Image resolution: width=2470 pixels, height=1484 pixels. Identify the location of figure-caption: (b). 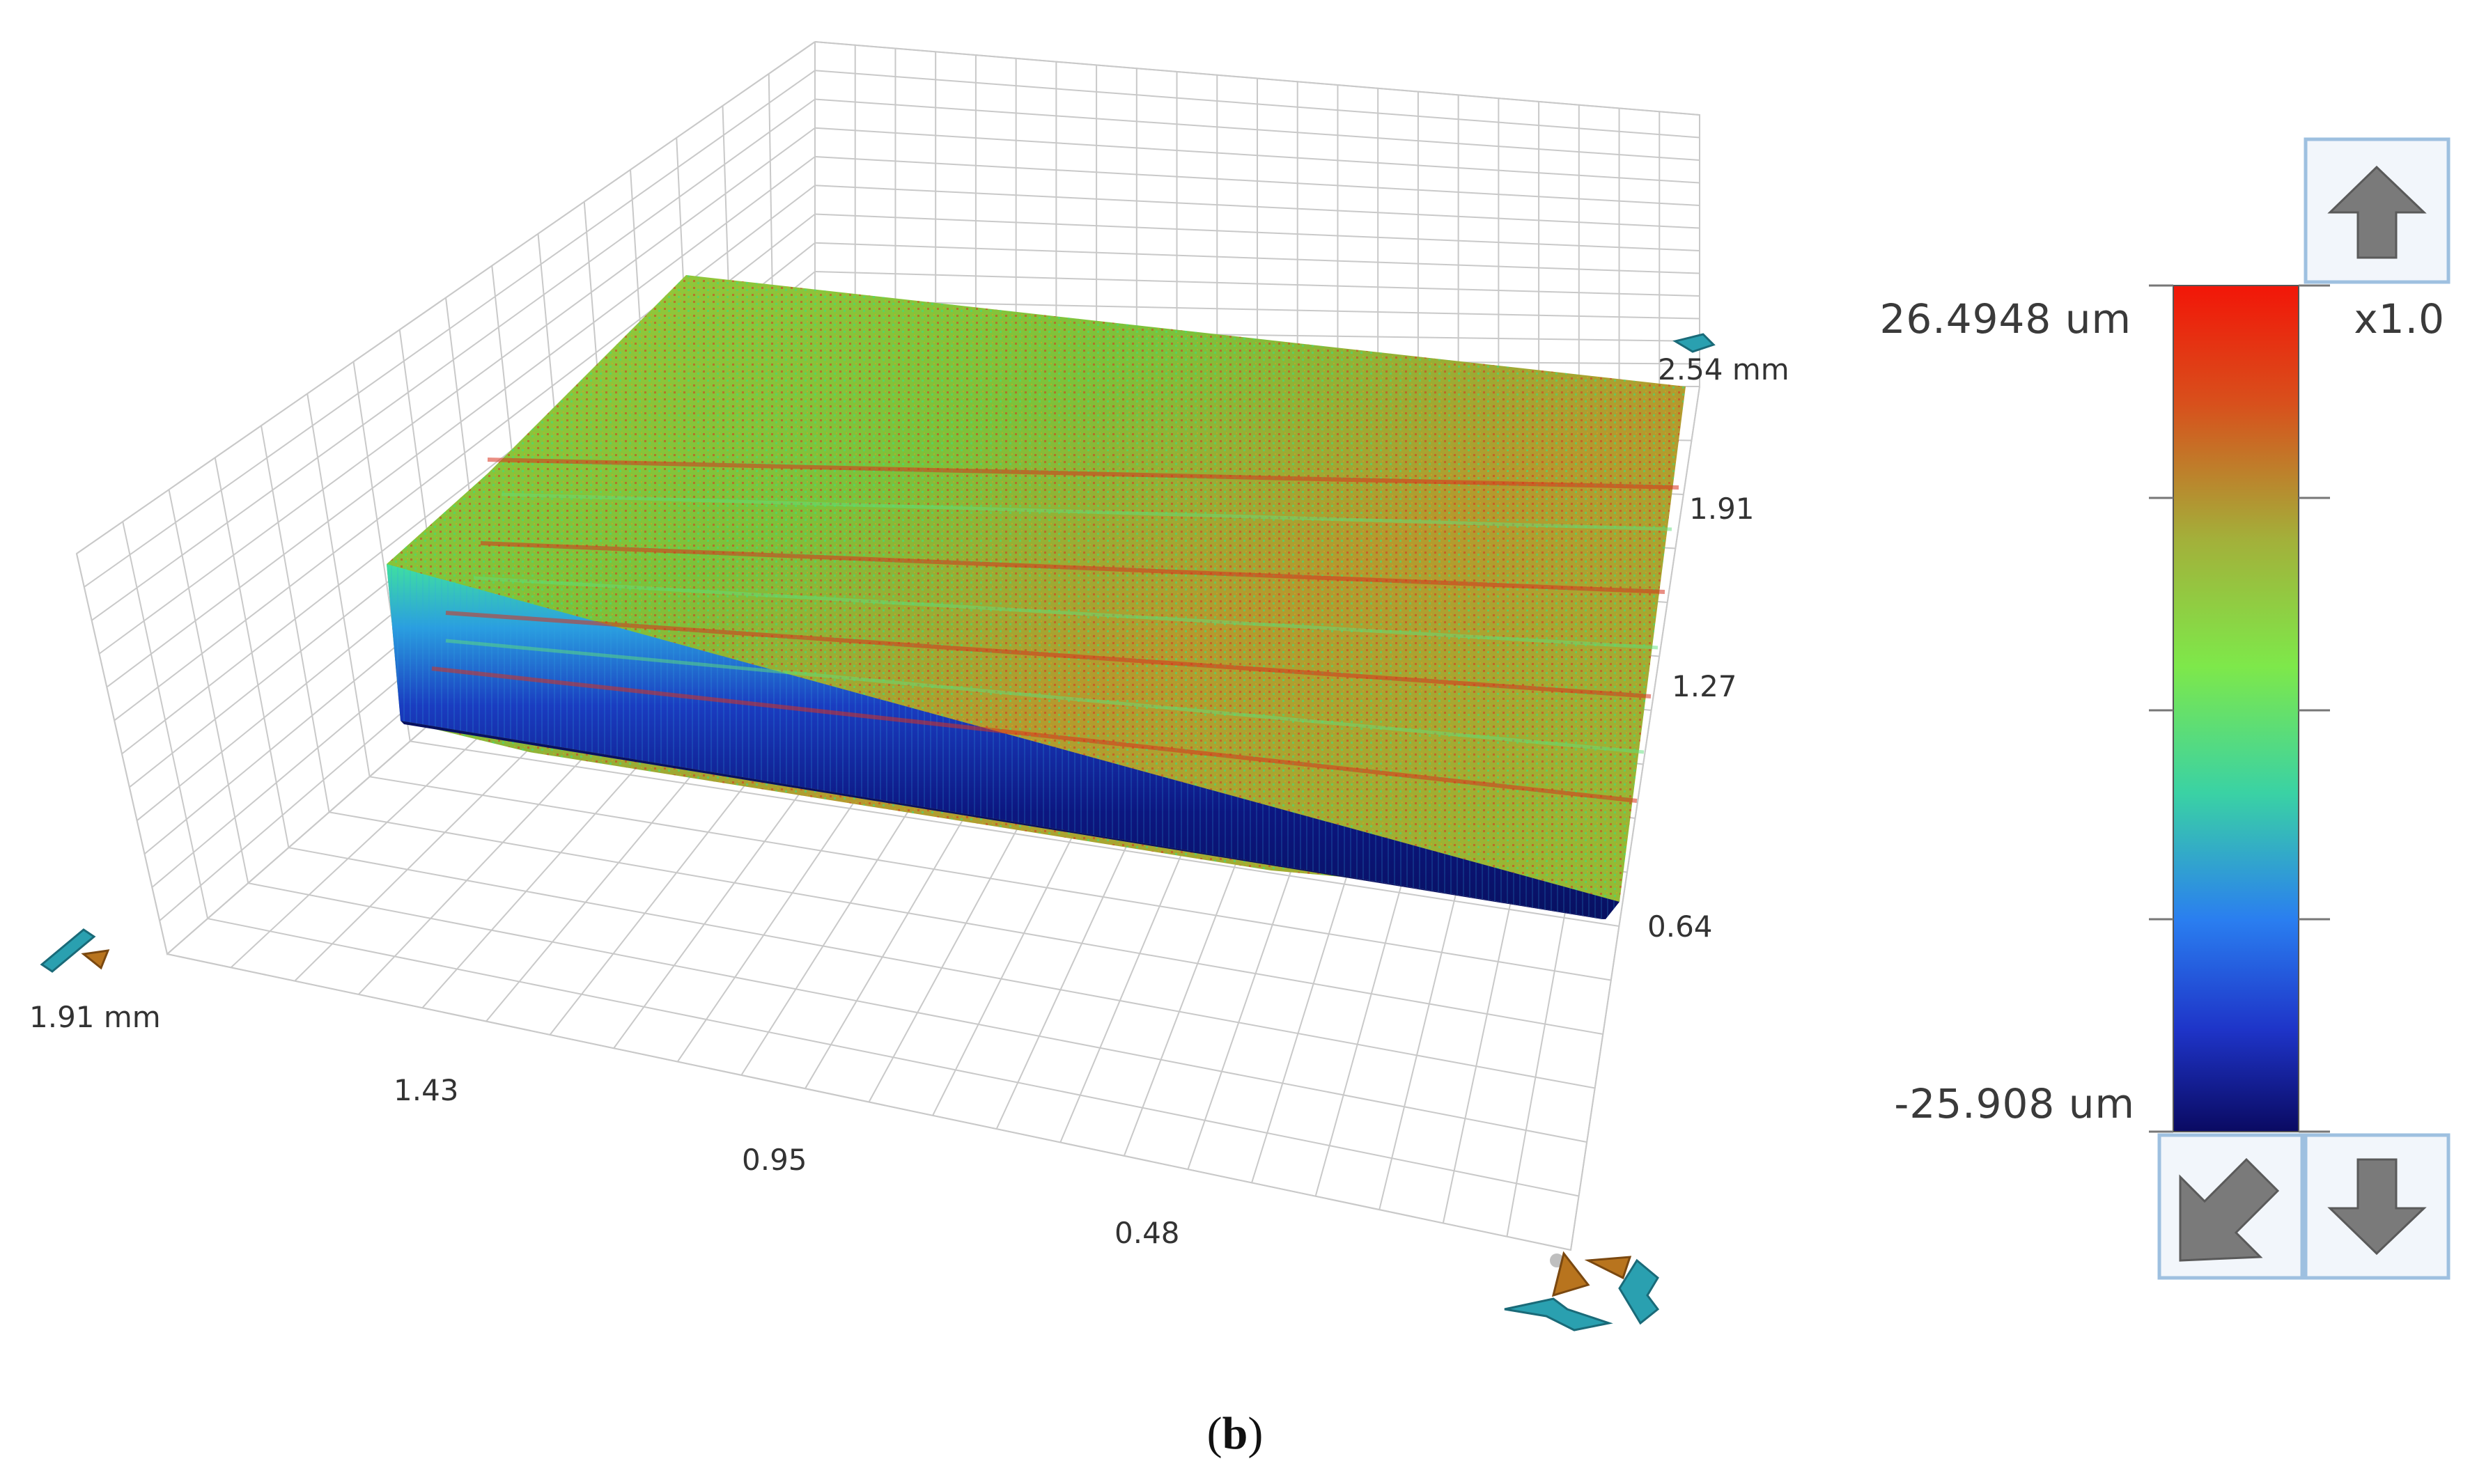
(1235, 1433).